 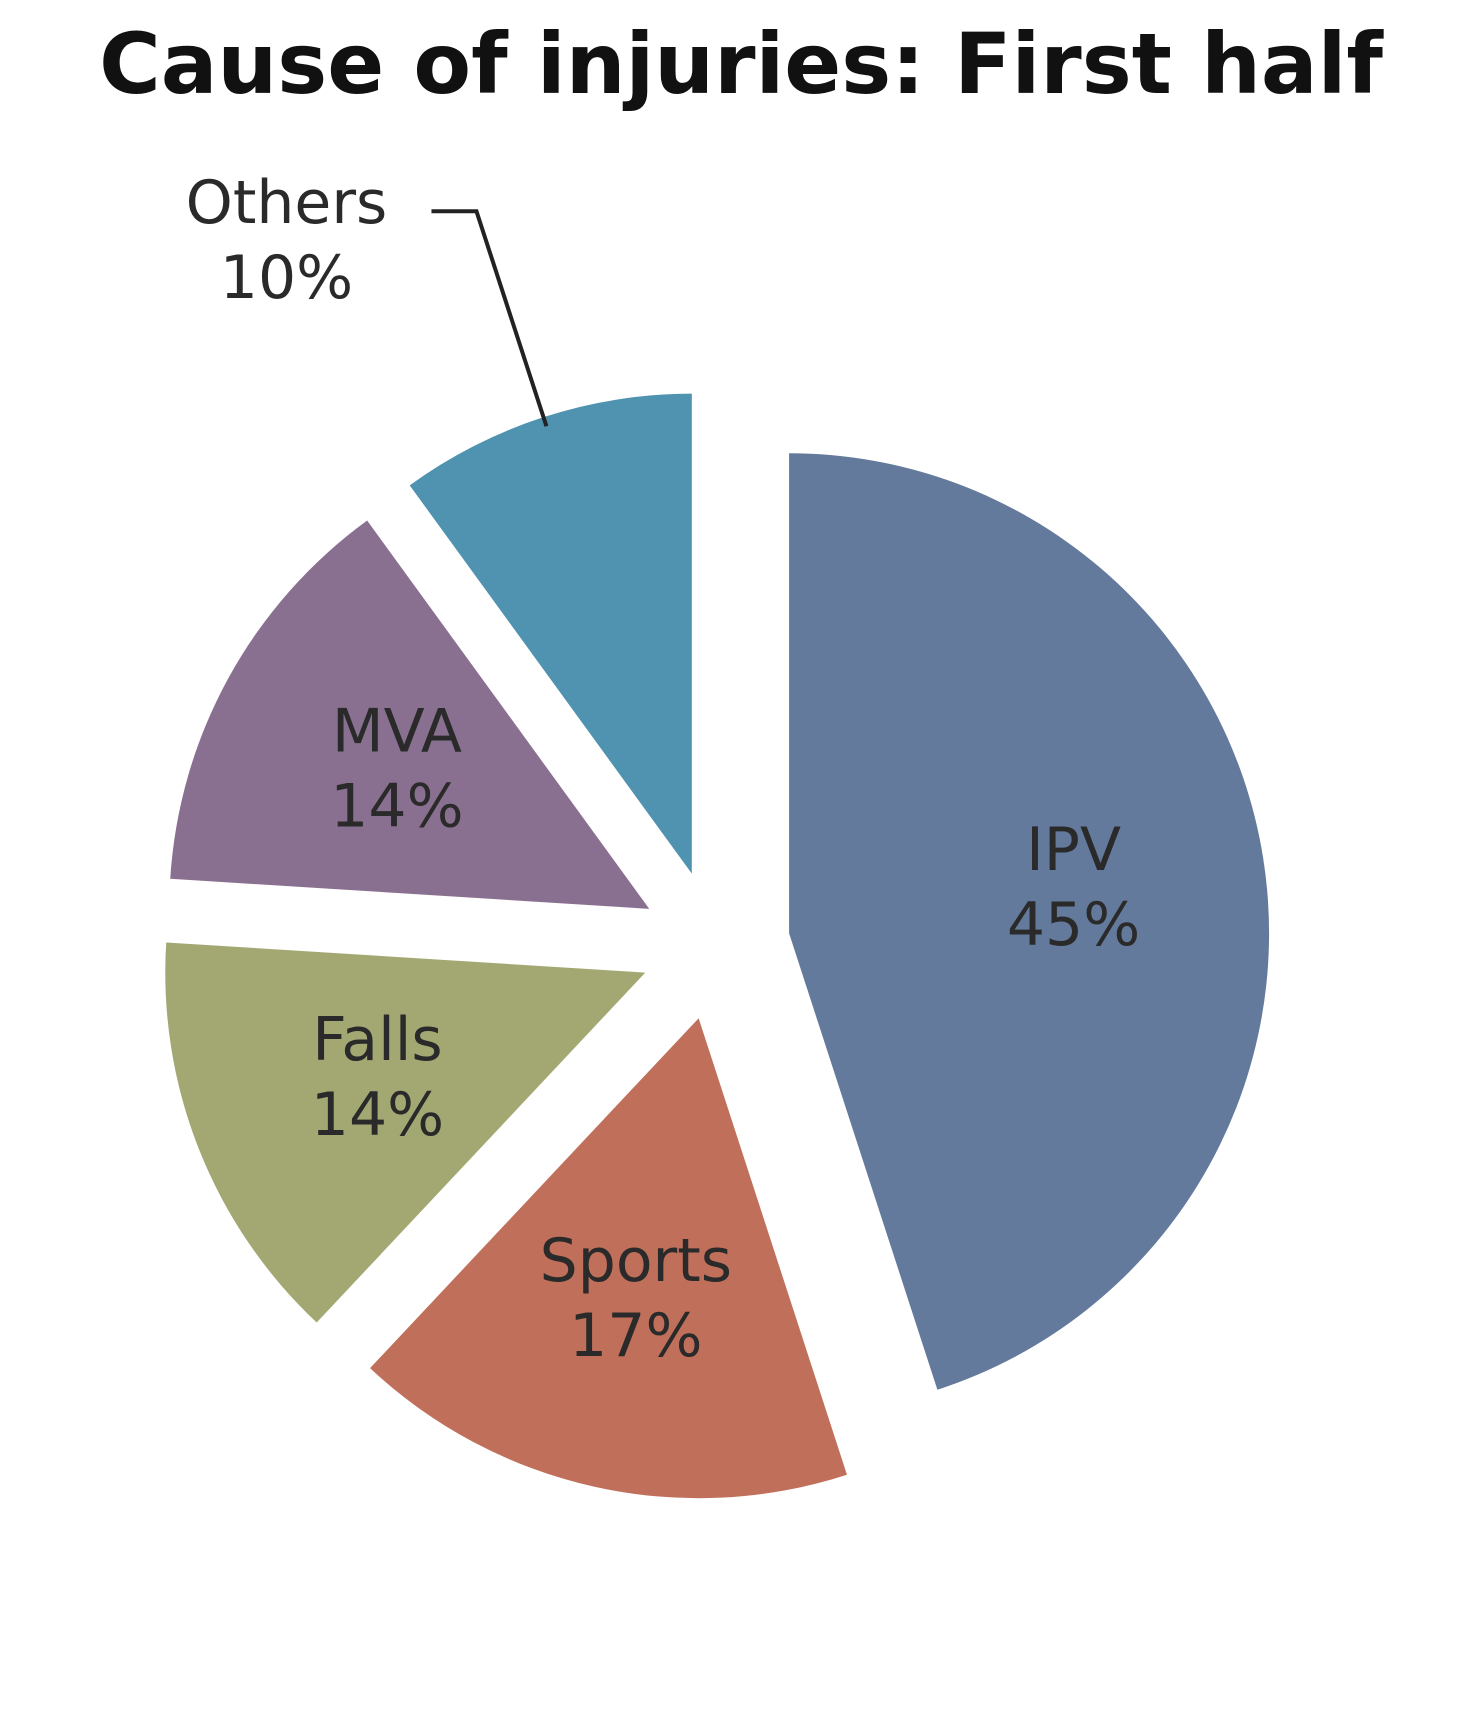 What do you see at coordinates (490, 318) in the screenshot?
I see `leader-line` at bounding box center [490, 318].